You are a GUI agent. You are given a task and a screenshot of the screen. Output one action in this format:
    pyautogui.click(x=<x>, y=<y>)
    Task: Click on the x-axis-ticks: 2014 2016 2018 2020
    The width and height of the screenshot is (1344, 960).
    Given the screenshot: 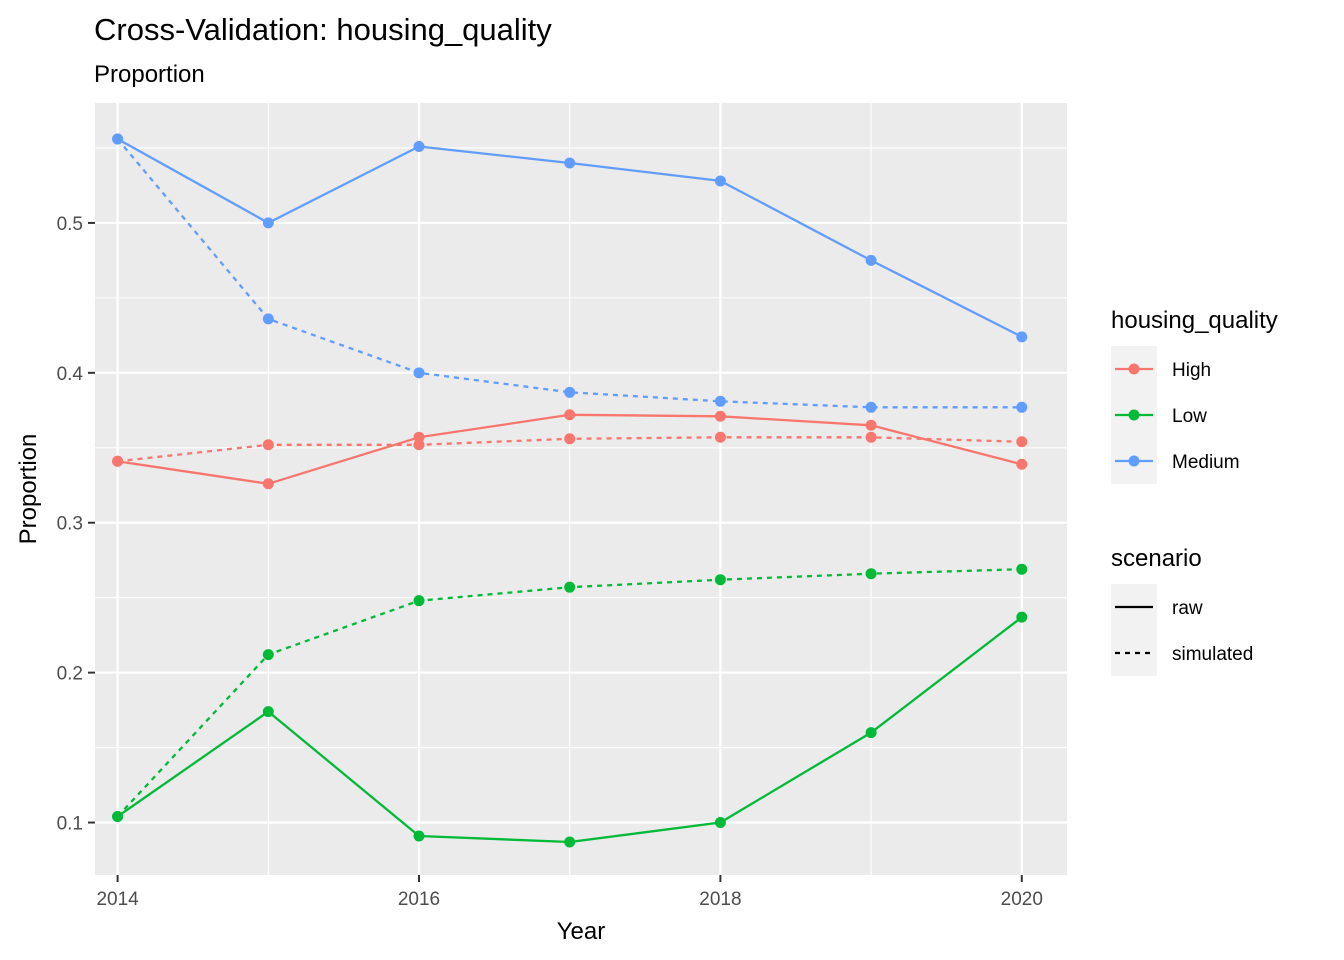 What is the action you would take?
    pyautogui.click(x=569, y=892)
    